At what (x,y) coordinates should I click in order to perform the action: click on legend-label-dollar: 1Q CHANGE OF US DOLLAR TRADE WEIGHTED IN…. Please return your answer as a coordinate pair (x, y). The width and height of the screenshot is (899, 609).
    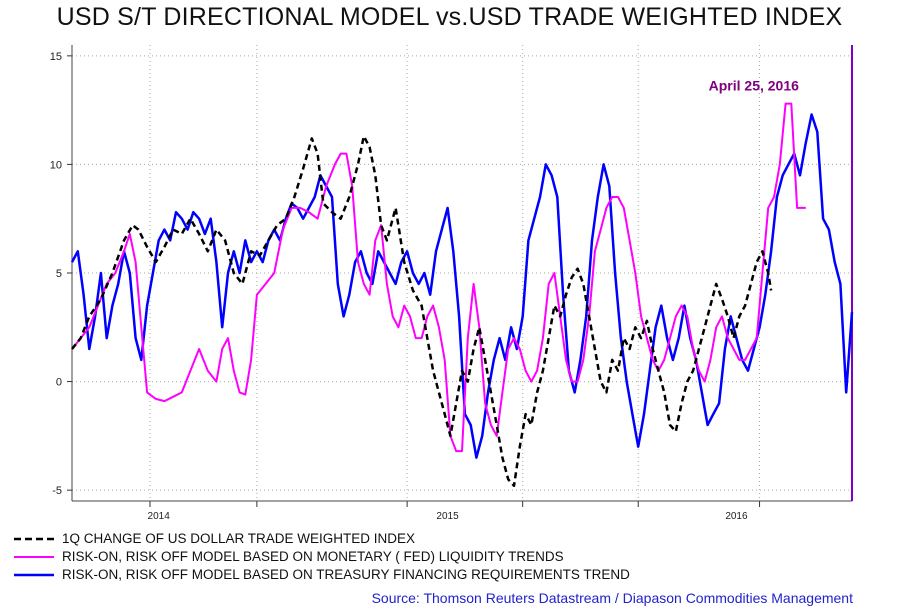
    Looking at the image, I should click on (239, 538).